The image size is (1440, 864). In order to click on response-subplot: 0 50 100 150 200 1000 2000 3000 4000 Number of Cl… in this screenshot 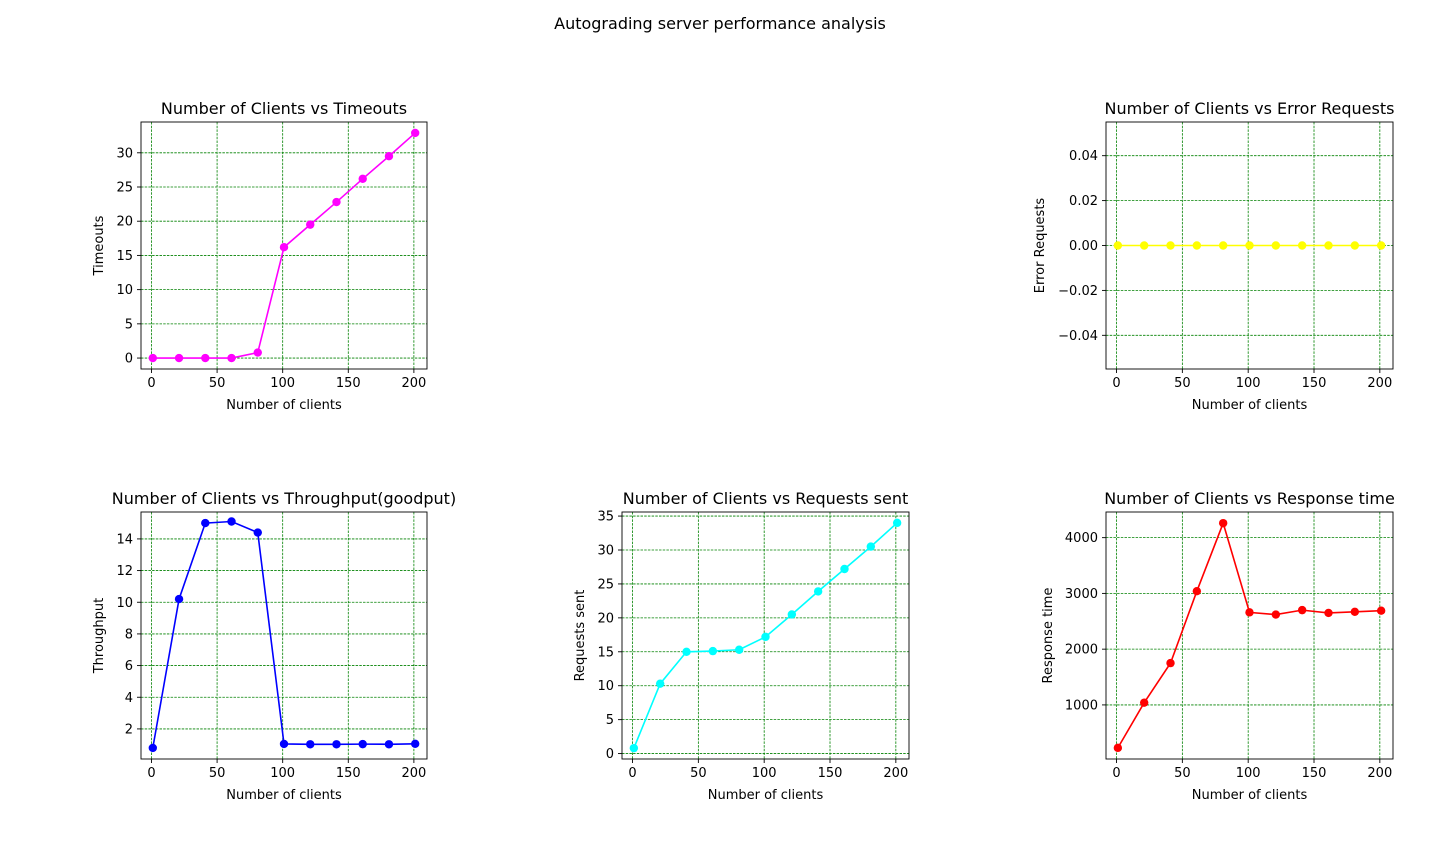, I will do `click(1218, 646)`.